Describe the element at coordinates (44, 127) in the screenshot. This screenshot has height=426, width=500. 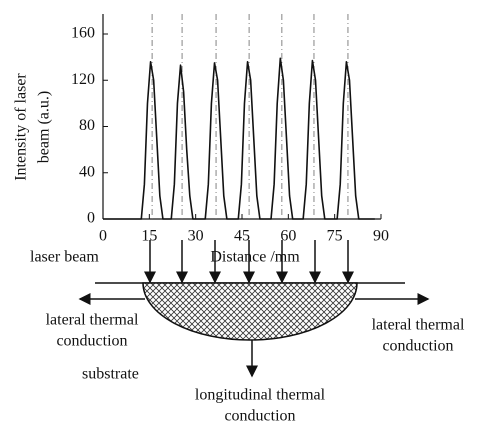
I see `y-axis-label: beam (a.u.)` at that location.